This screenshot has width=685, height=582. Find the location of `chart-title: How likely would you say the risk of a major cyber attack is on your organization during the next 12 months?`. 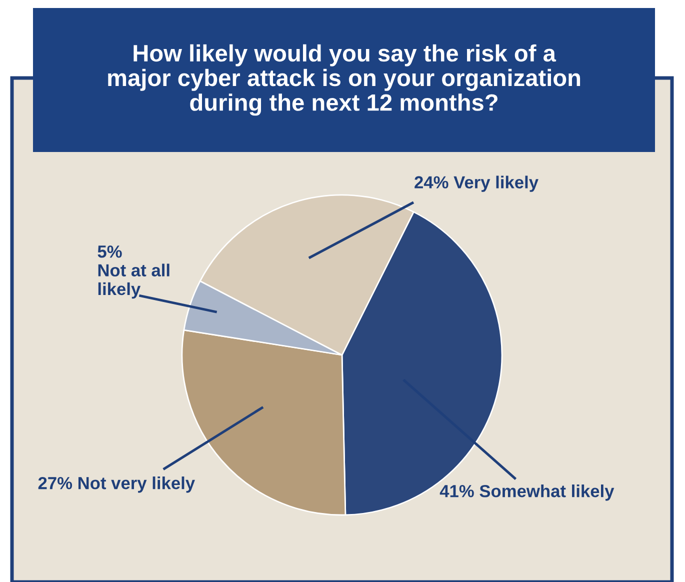

chart-title: How likely would you say the risk of a major cyber attack is on your organization during the next 12 months? is located at coordinates (344, 80).